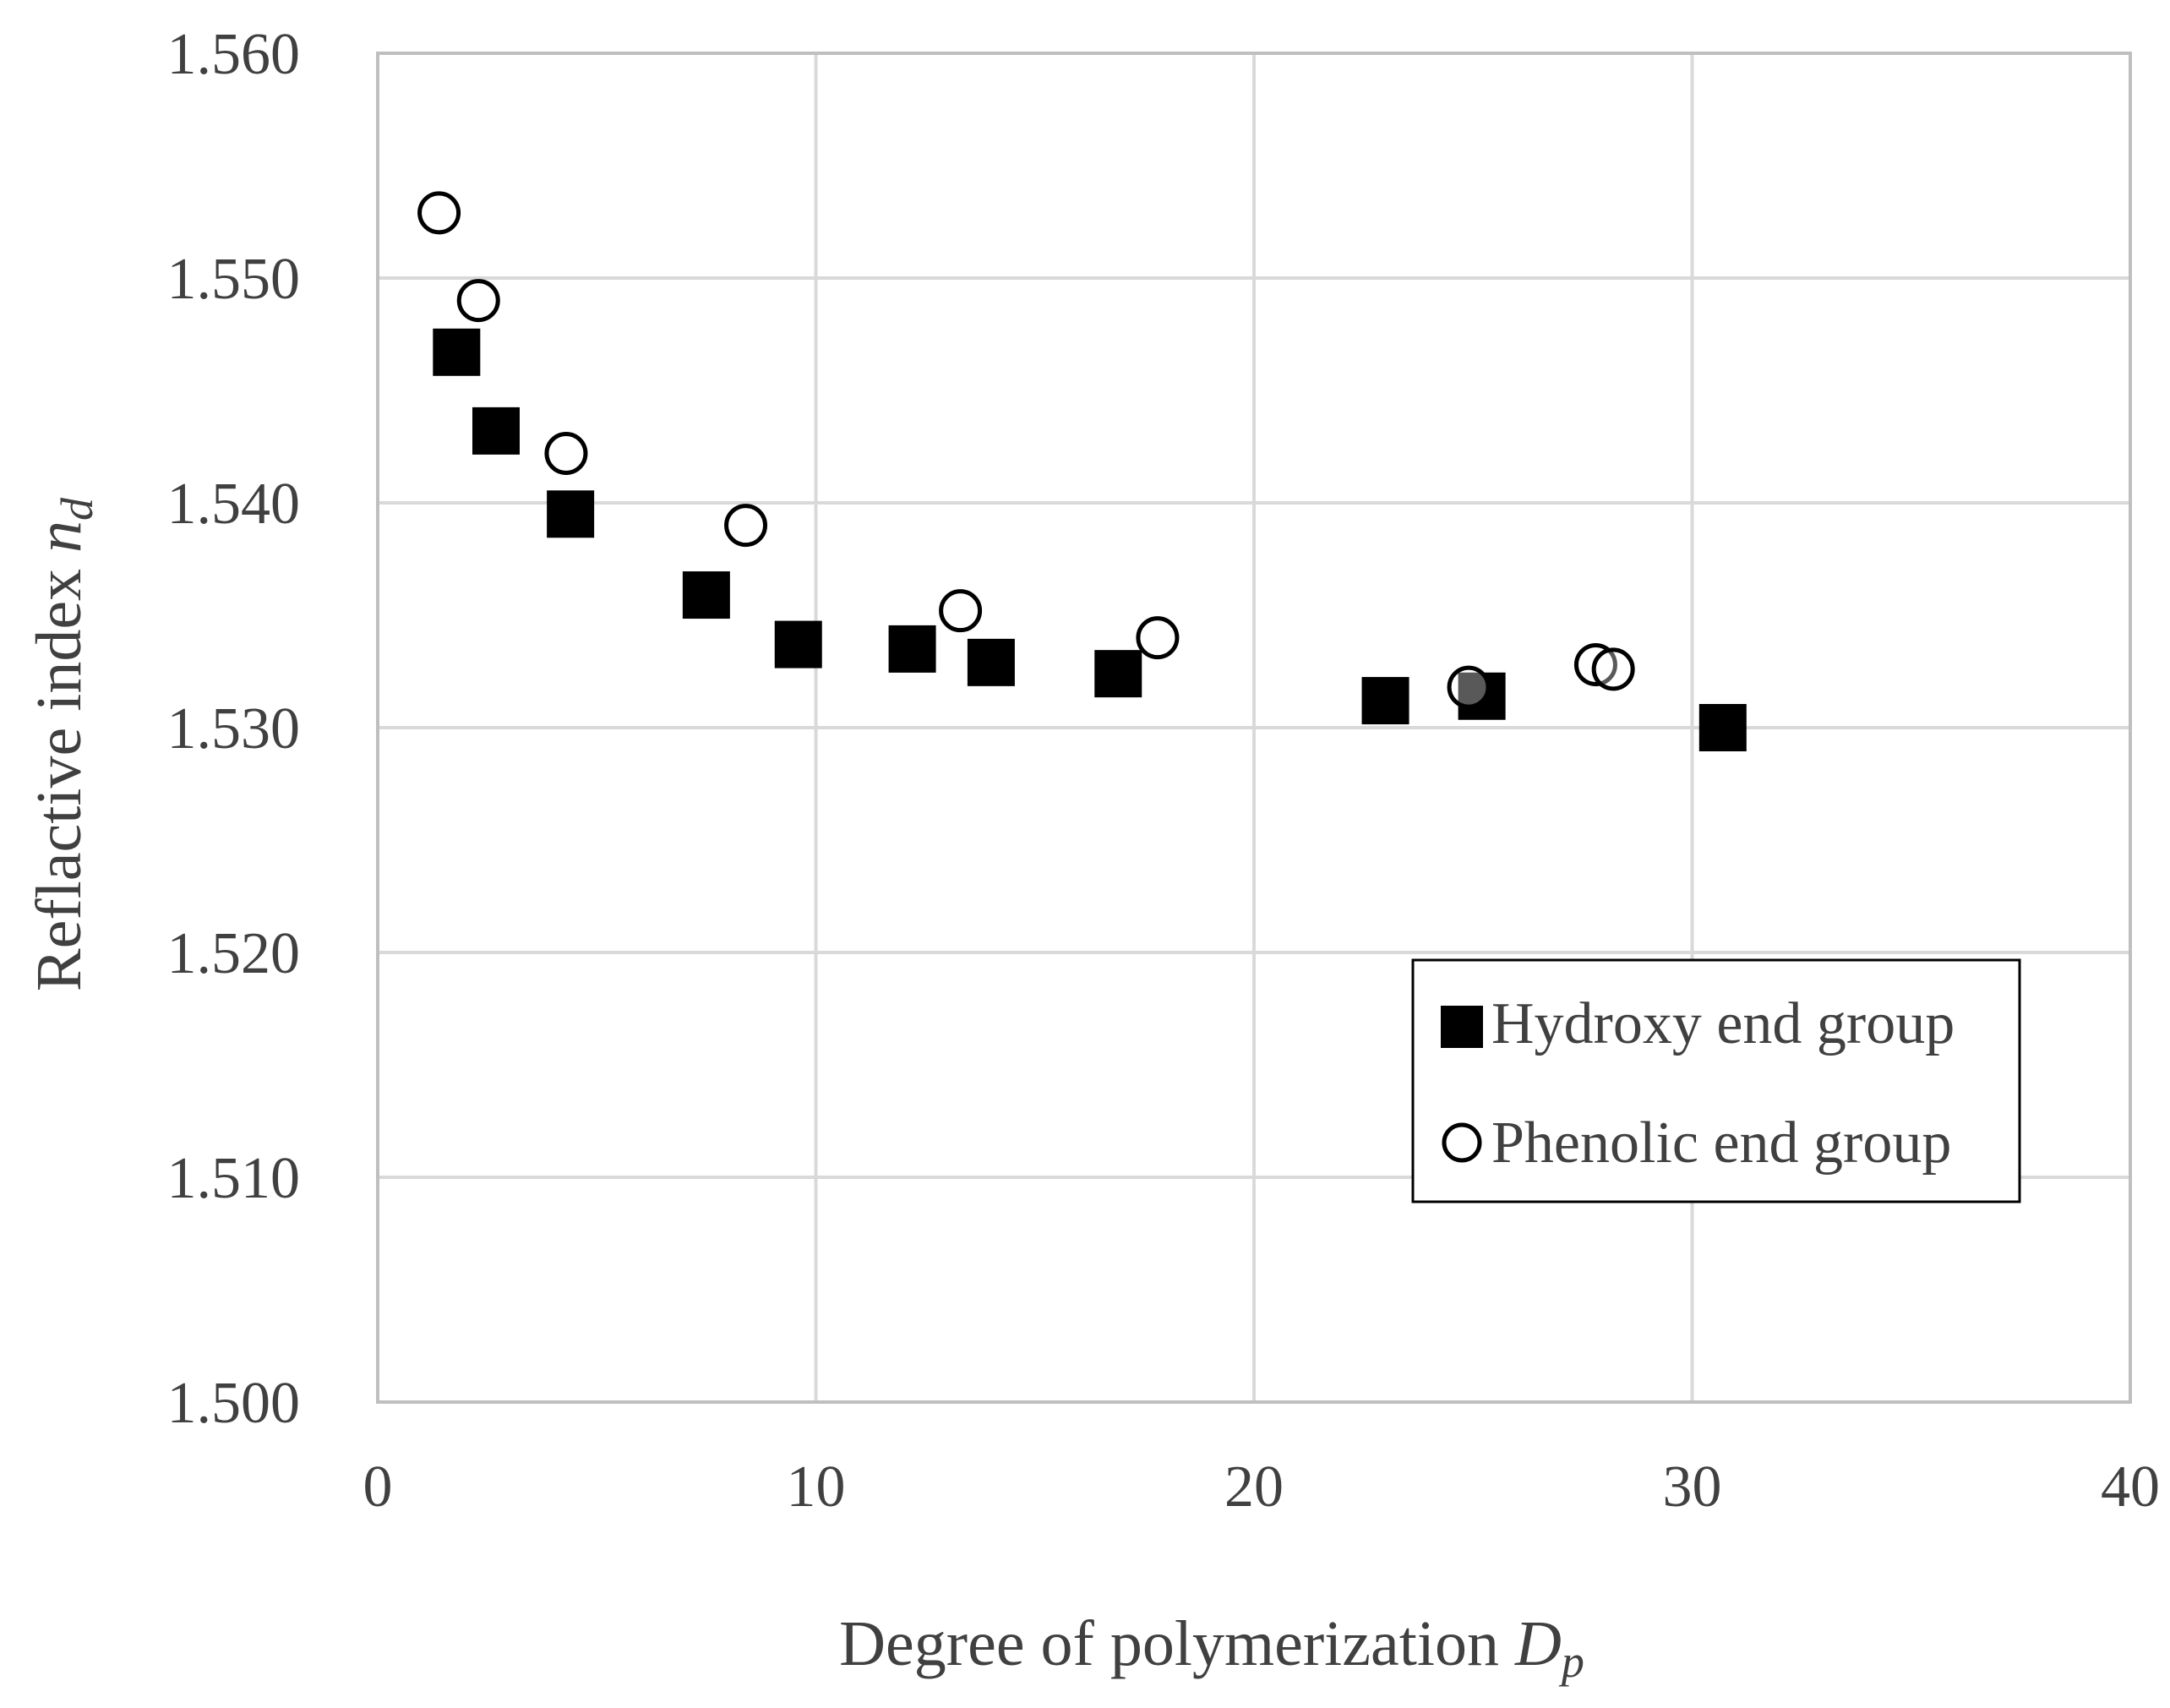  What do you see at coordinates (1571, 1661) in the screenshot?
I see `x-axis-title-subscript: p` at bounding box center [1571, 1661].